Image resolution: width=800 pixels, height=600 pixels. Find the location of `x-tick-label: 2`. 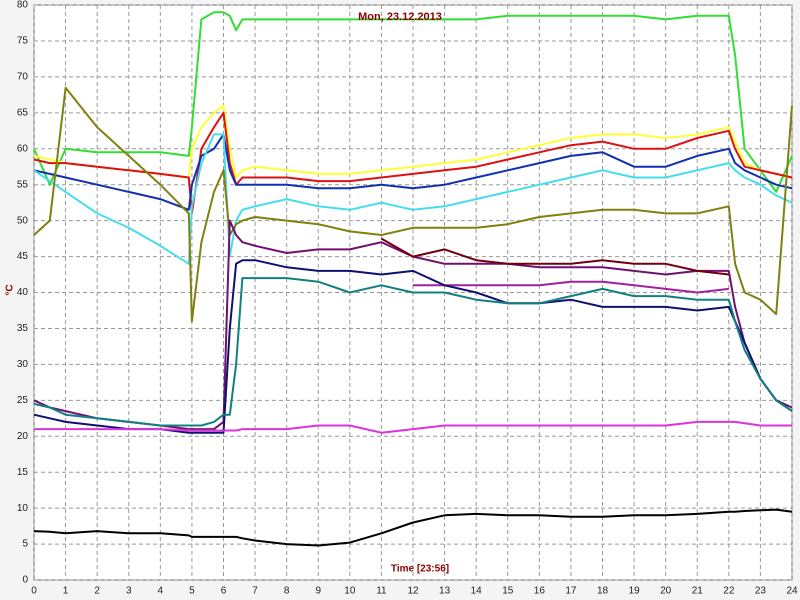

x-tick-label: 2 is located at coordinates (97, 591).